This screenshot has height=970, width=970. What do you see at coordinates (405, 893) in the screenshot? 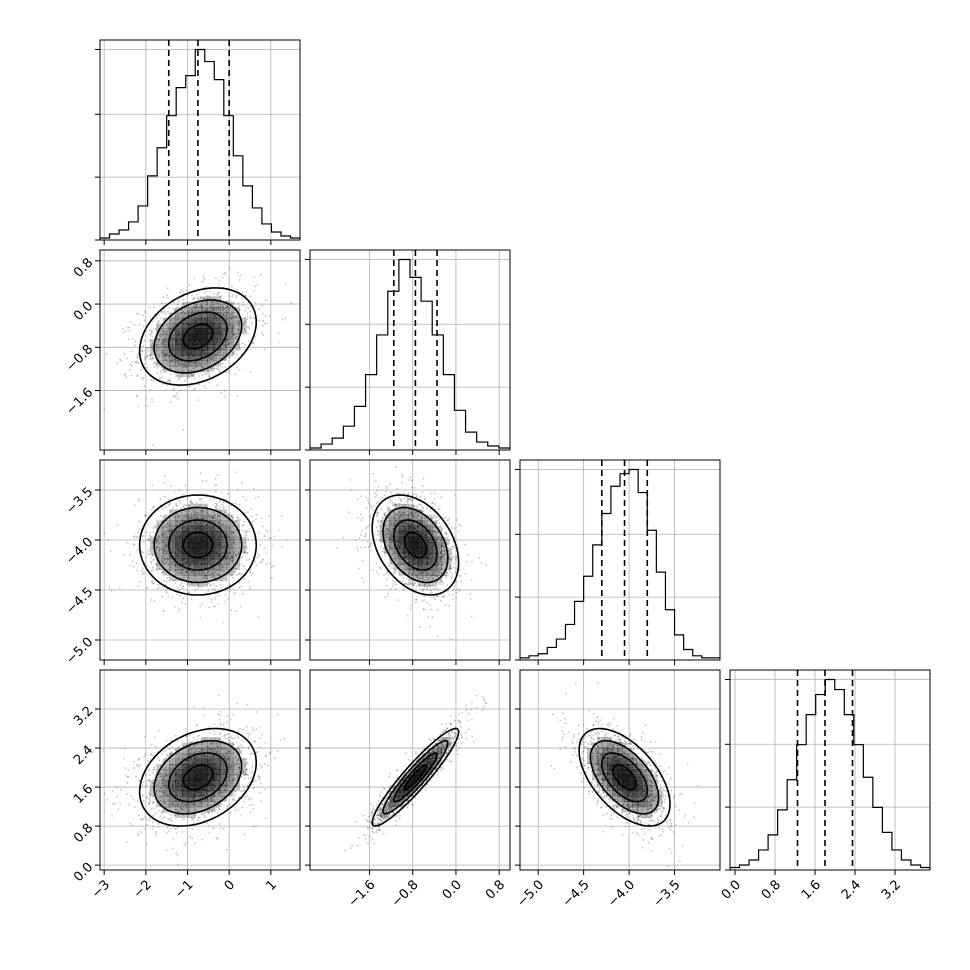
I see `x-tick-label: −0.8` at bounding box center [405, 893].